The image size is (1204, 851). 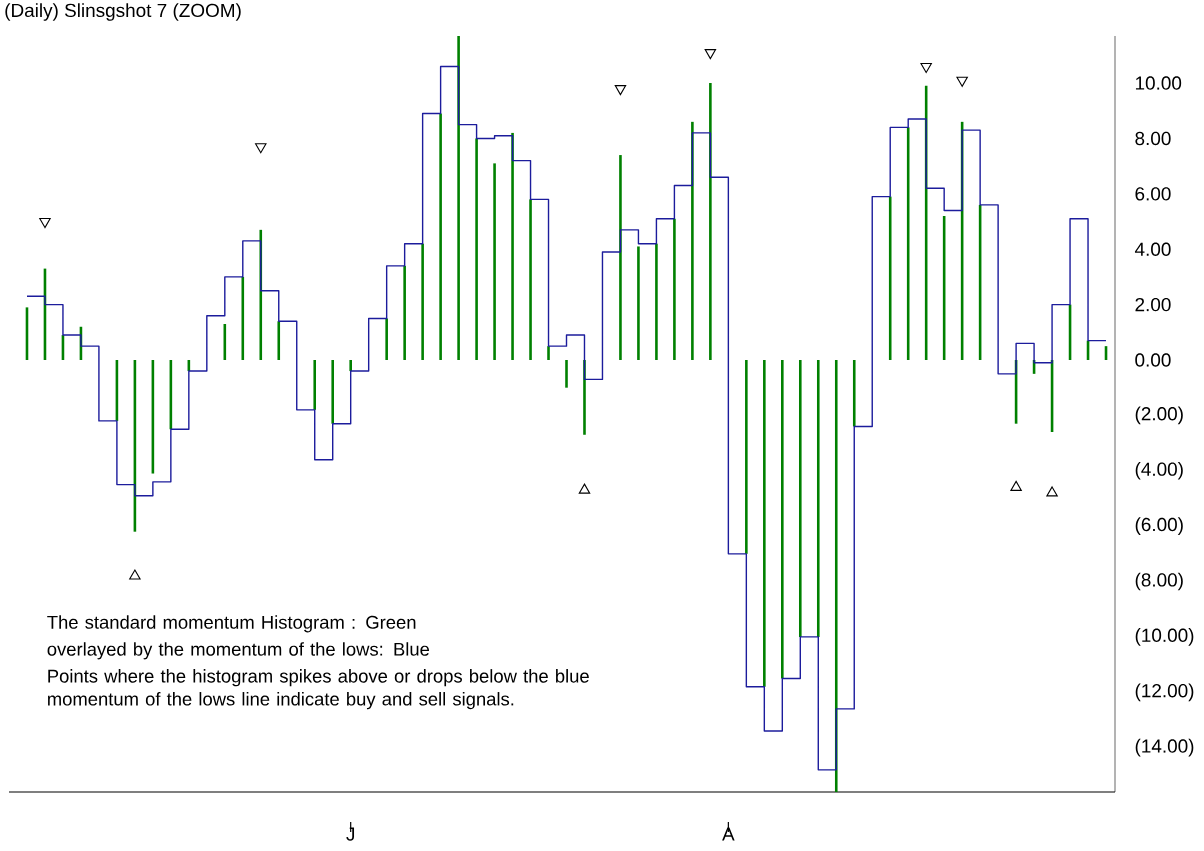 What do you see at coordinates (1164, 637) in the screenshot?
I see `y-tick-label: (10.00)` at bounding box center [1164, 637].